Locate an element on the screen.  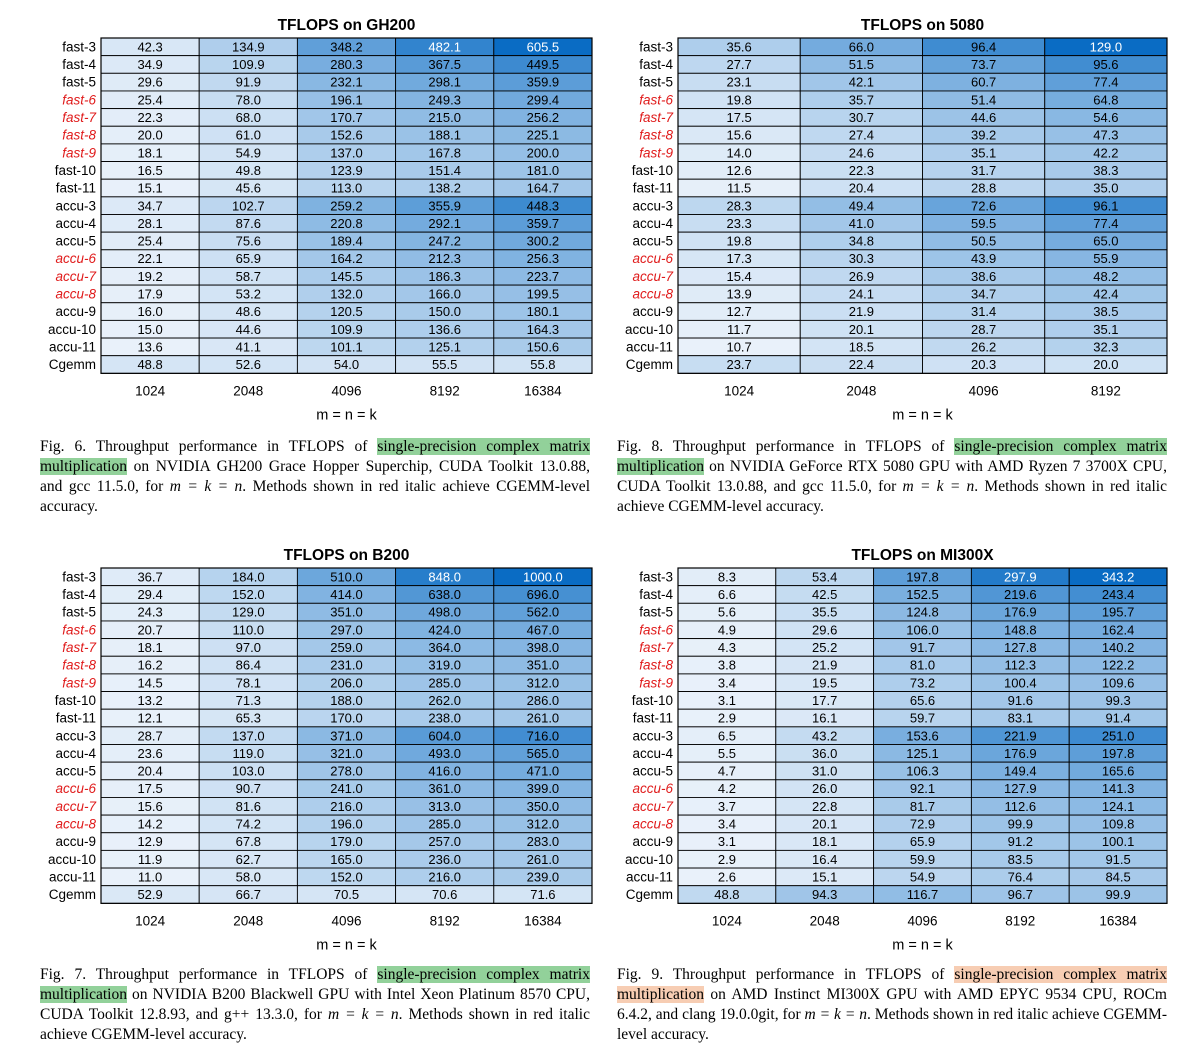
cell-value-label: 186.3 is located at coordinates (444, 276).